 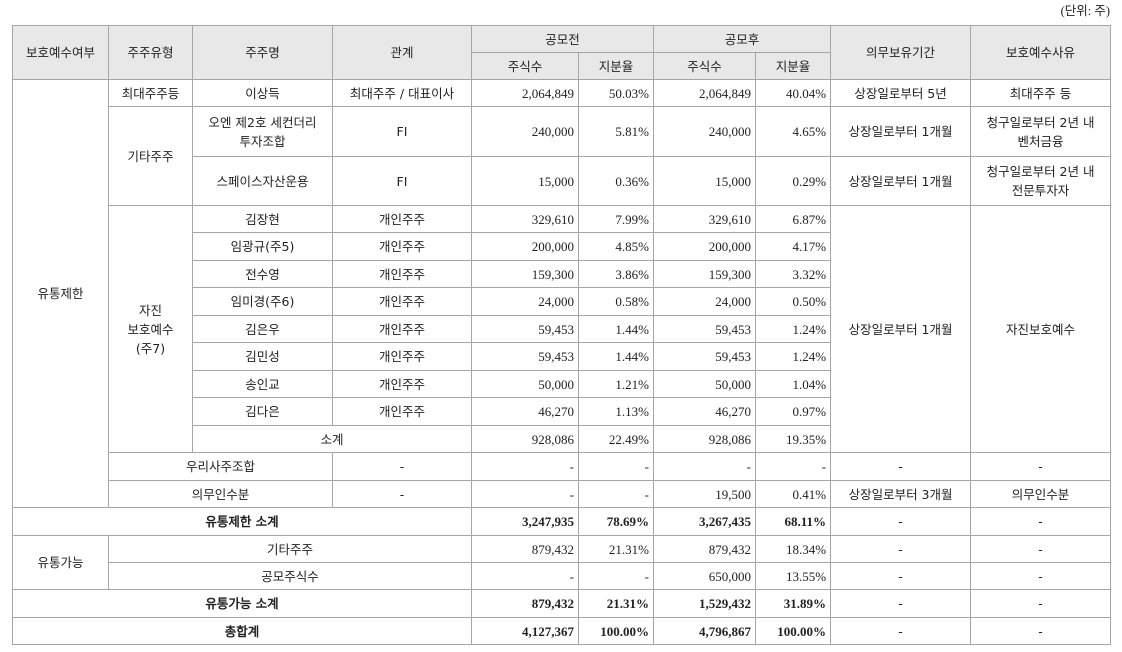 What do you see at coordinates (901, 329) in the screenshot?
I see `table-cell: 상장일로부터 1개월` at bounding box center [901, 329].